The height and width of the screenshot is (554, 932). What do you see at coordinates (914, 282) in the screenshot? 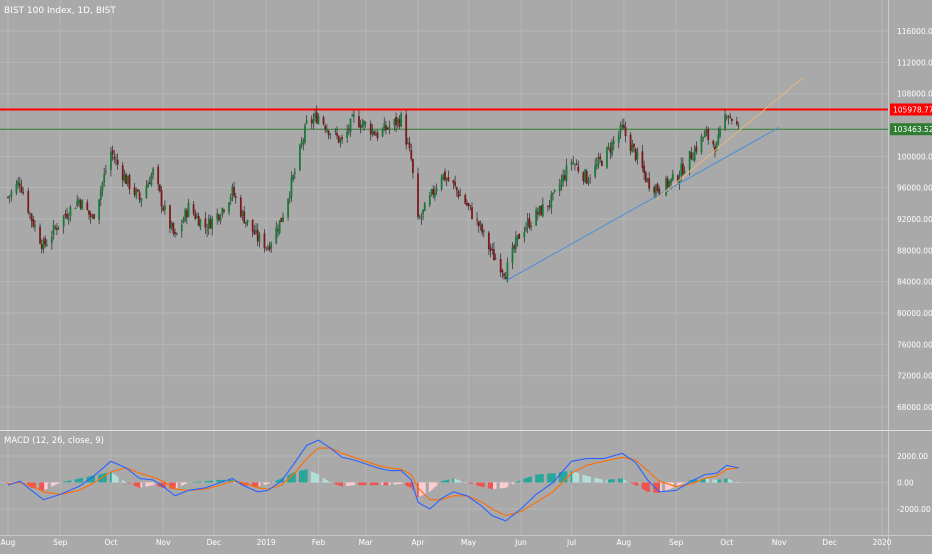
I see `price-tick-label: 84000.00` at bounding box center [914, 282].